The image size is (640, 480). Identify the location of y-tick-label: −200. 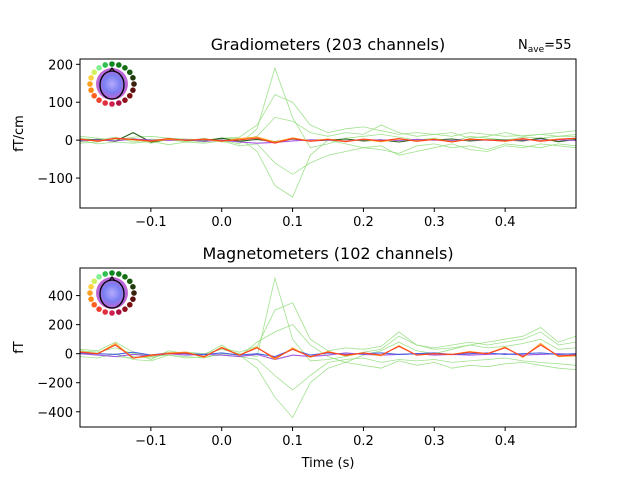
(55, 384).